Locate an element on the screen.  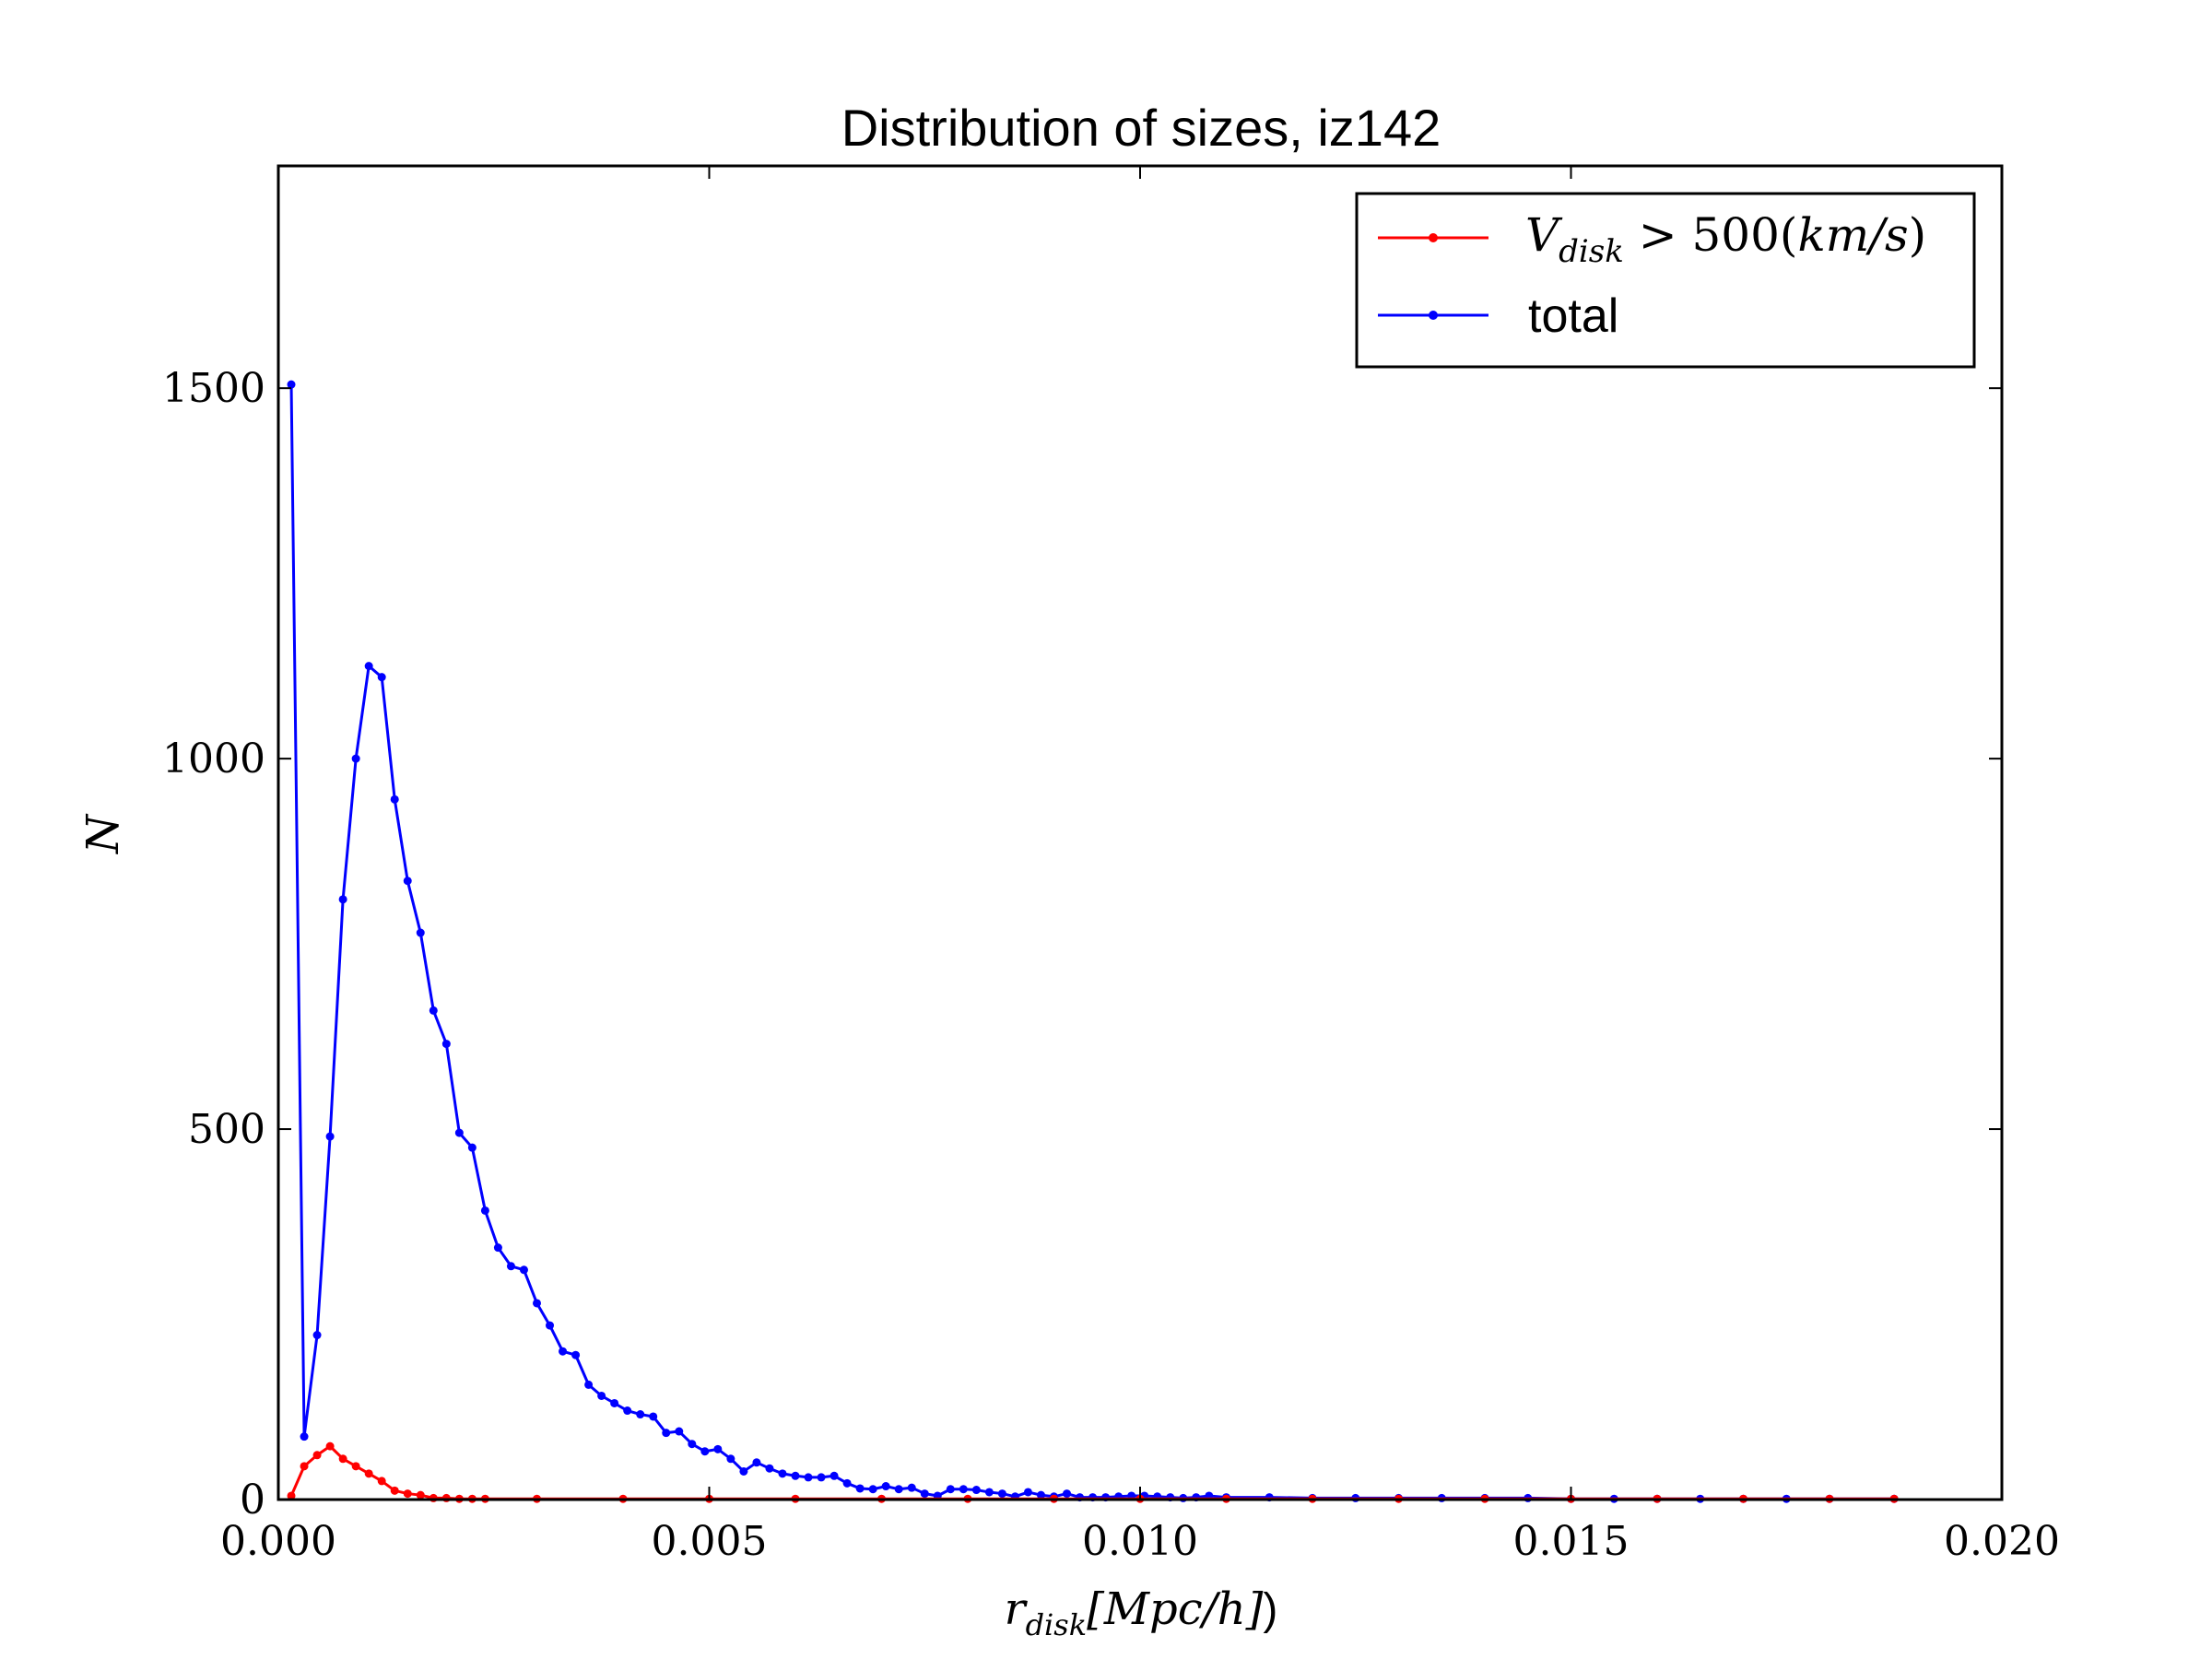
chart-title: Distribution of sizes, iz142 is located at coordinates (1141, 128).